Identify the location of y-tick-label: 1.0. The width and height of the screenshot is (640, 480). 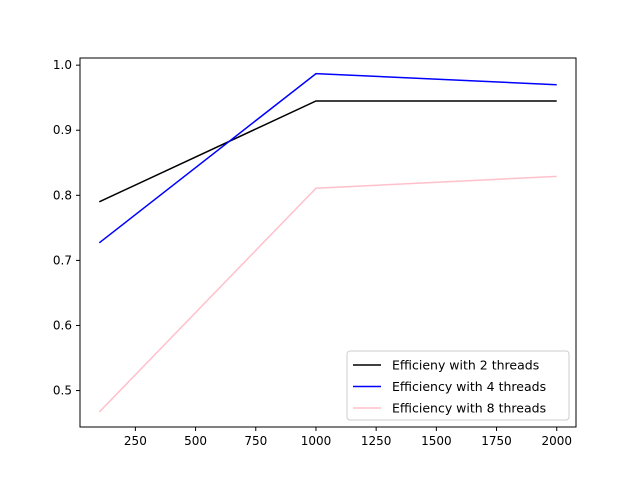
(62, 65).